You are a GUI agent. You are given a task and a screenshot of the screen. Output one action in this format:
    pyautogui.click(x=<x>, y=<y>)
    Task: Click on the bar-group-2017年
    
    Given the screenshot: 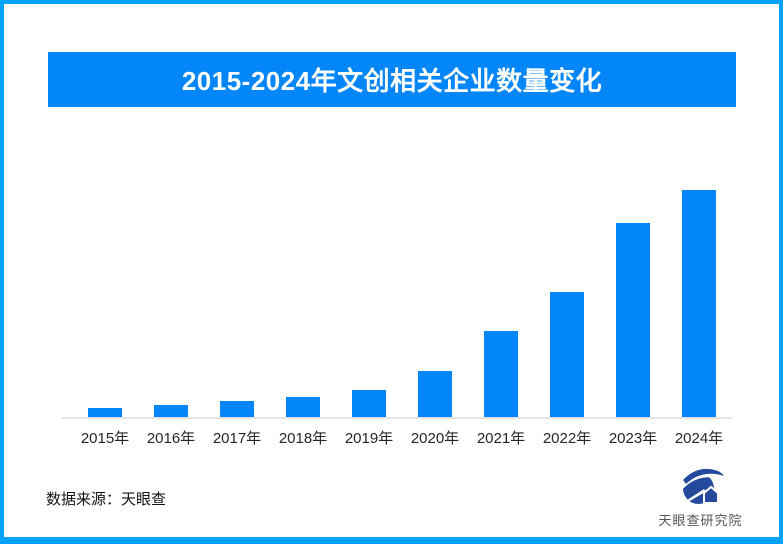 What is the action you would take?
    pyautogui.click(x=237, y=303)
    